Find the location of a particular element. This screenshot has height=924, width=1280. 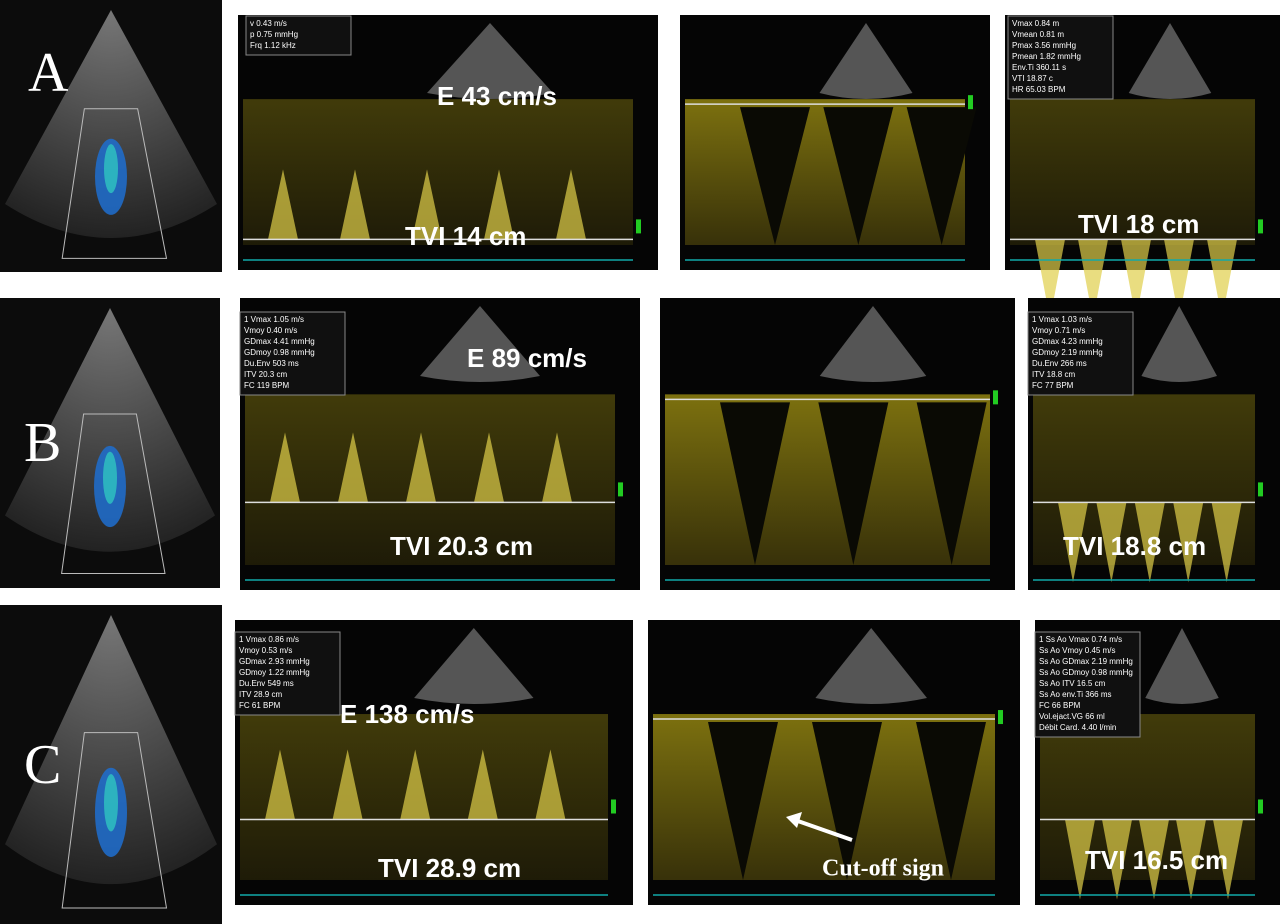

row-label: A is located at coordinates (48, 73).